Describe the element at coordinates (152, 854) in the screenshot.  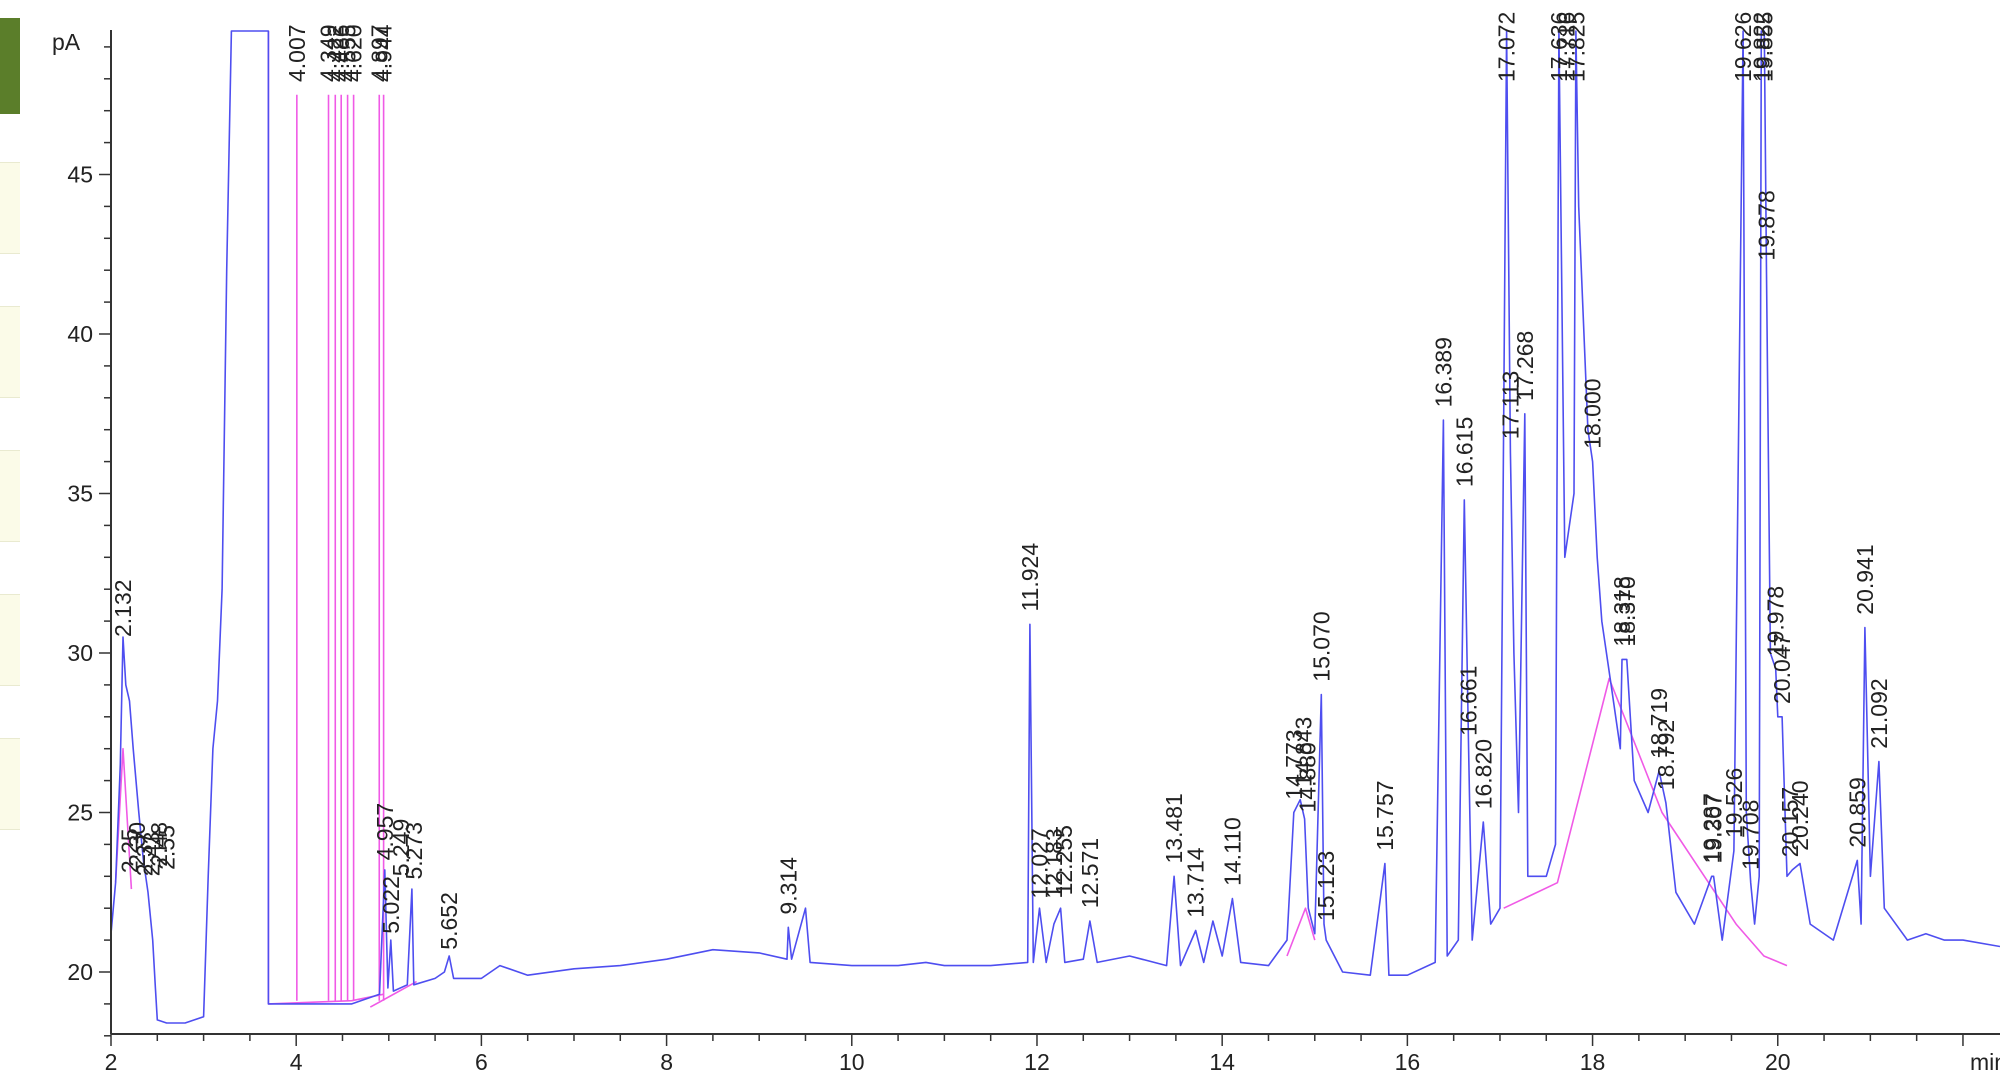
I see `peak-label: 2.43` at that location.